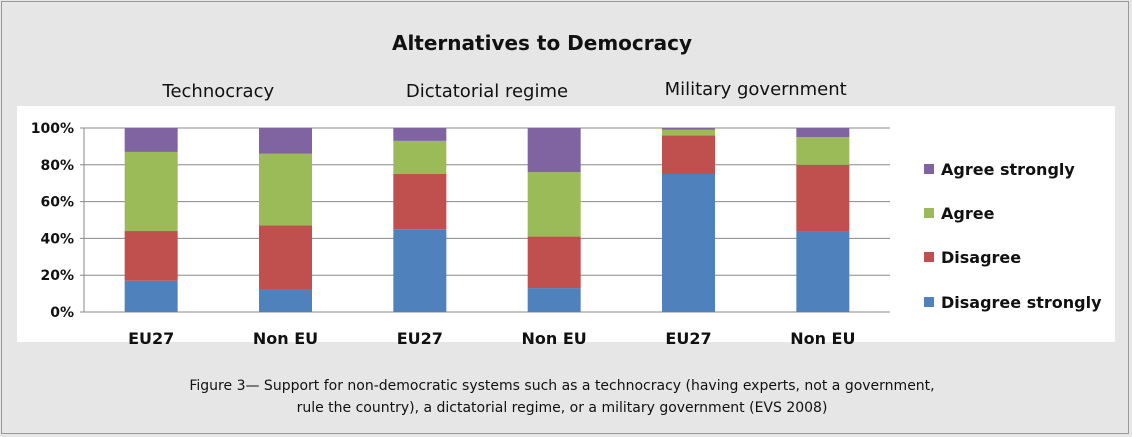 Image resolution: width=1132 pixels, height=437 pixels. Describe the element at coordinates (487, 91) in the screenshot. I see `group-title: Dictatorial regime` at that location.